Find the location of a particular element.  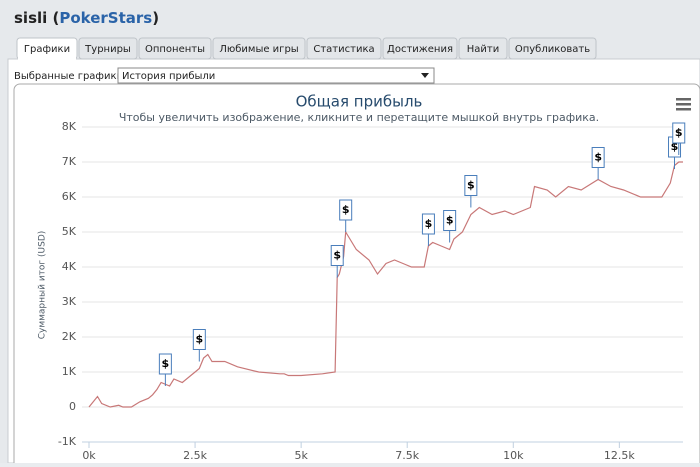

header-close: ) is located at coordinates (155, 18).